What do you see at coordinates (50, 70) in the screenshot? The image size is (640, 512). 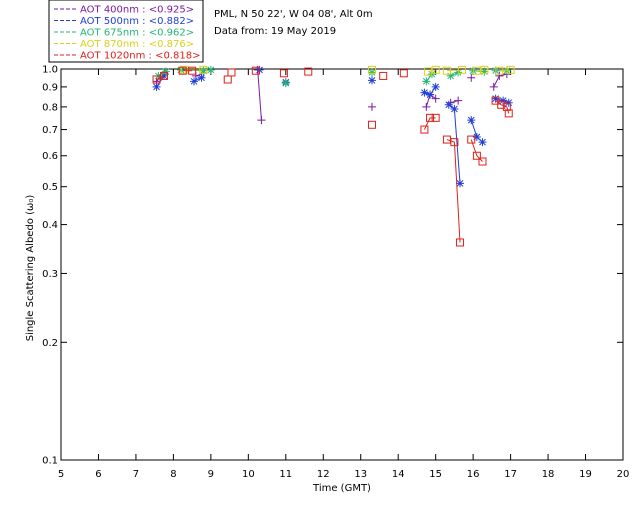 I see `y-tick-label: 1.0` at bounding box center [50, 70].